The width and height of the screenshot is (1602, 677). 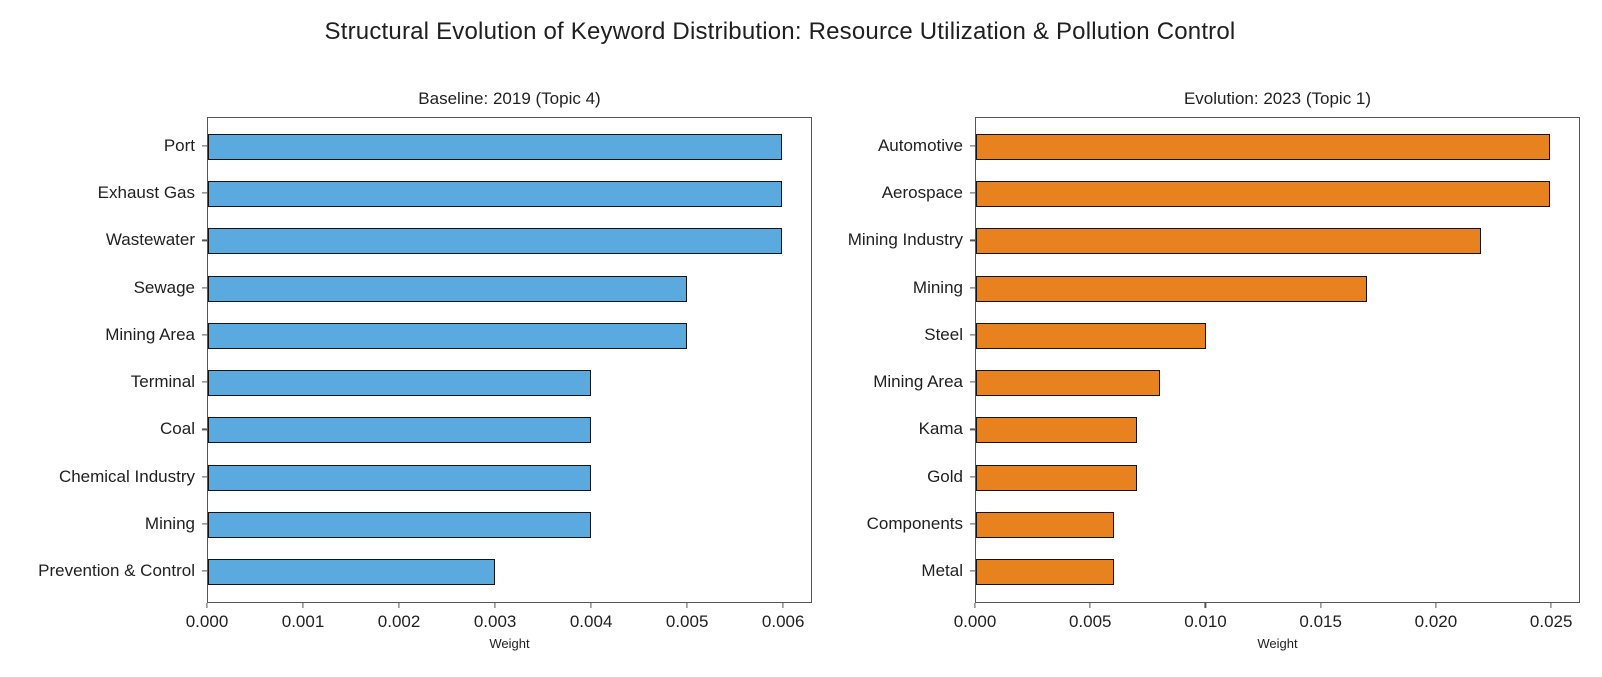 What do you see at coordinates (922, 193) in the screenshot?
I see `y-category-label: Aerospace` at bounding box center [922, 193].